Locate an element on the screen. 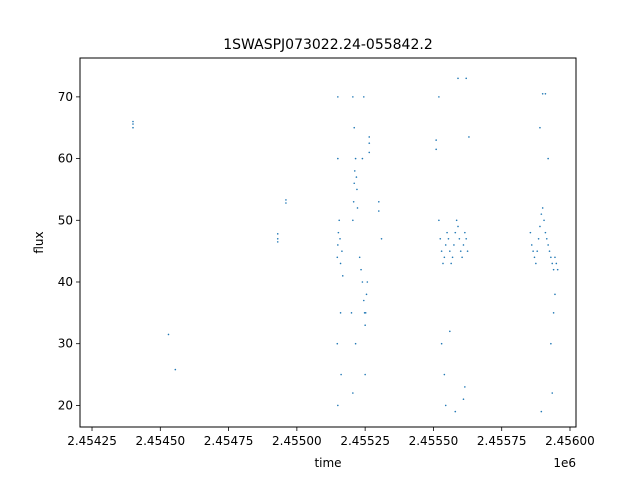  x-axis-offset-label: 1e6 is located at coordinates (564, 463).